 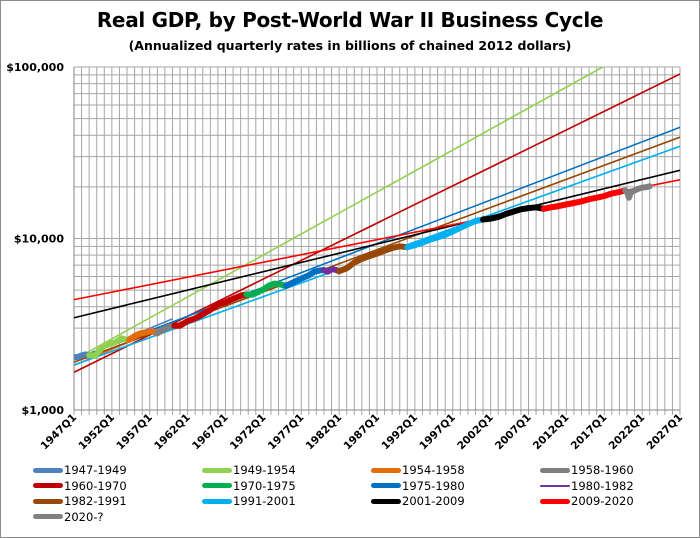 What do you see at coordinates (584, 199) in the screenshot?
I see `series-2009-2020` at bounding box center [584, 199].